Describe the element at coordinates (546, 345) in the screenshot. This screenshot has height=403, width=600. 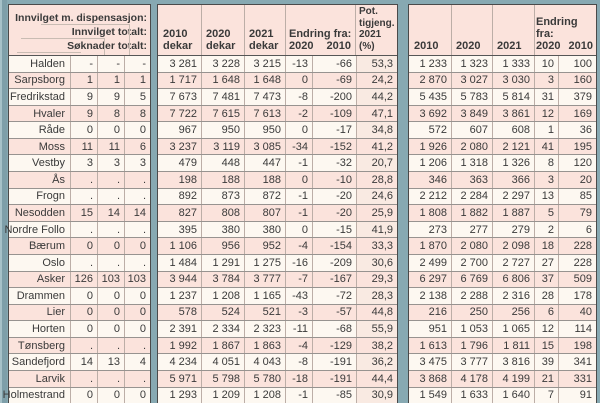
I see `right-endring-2020-value: 15` at that location.